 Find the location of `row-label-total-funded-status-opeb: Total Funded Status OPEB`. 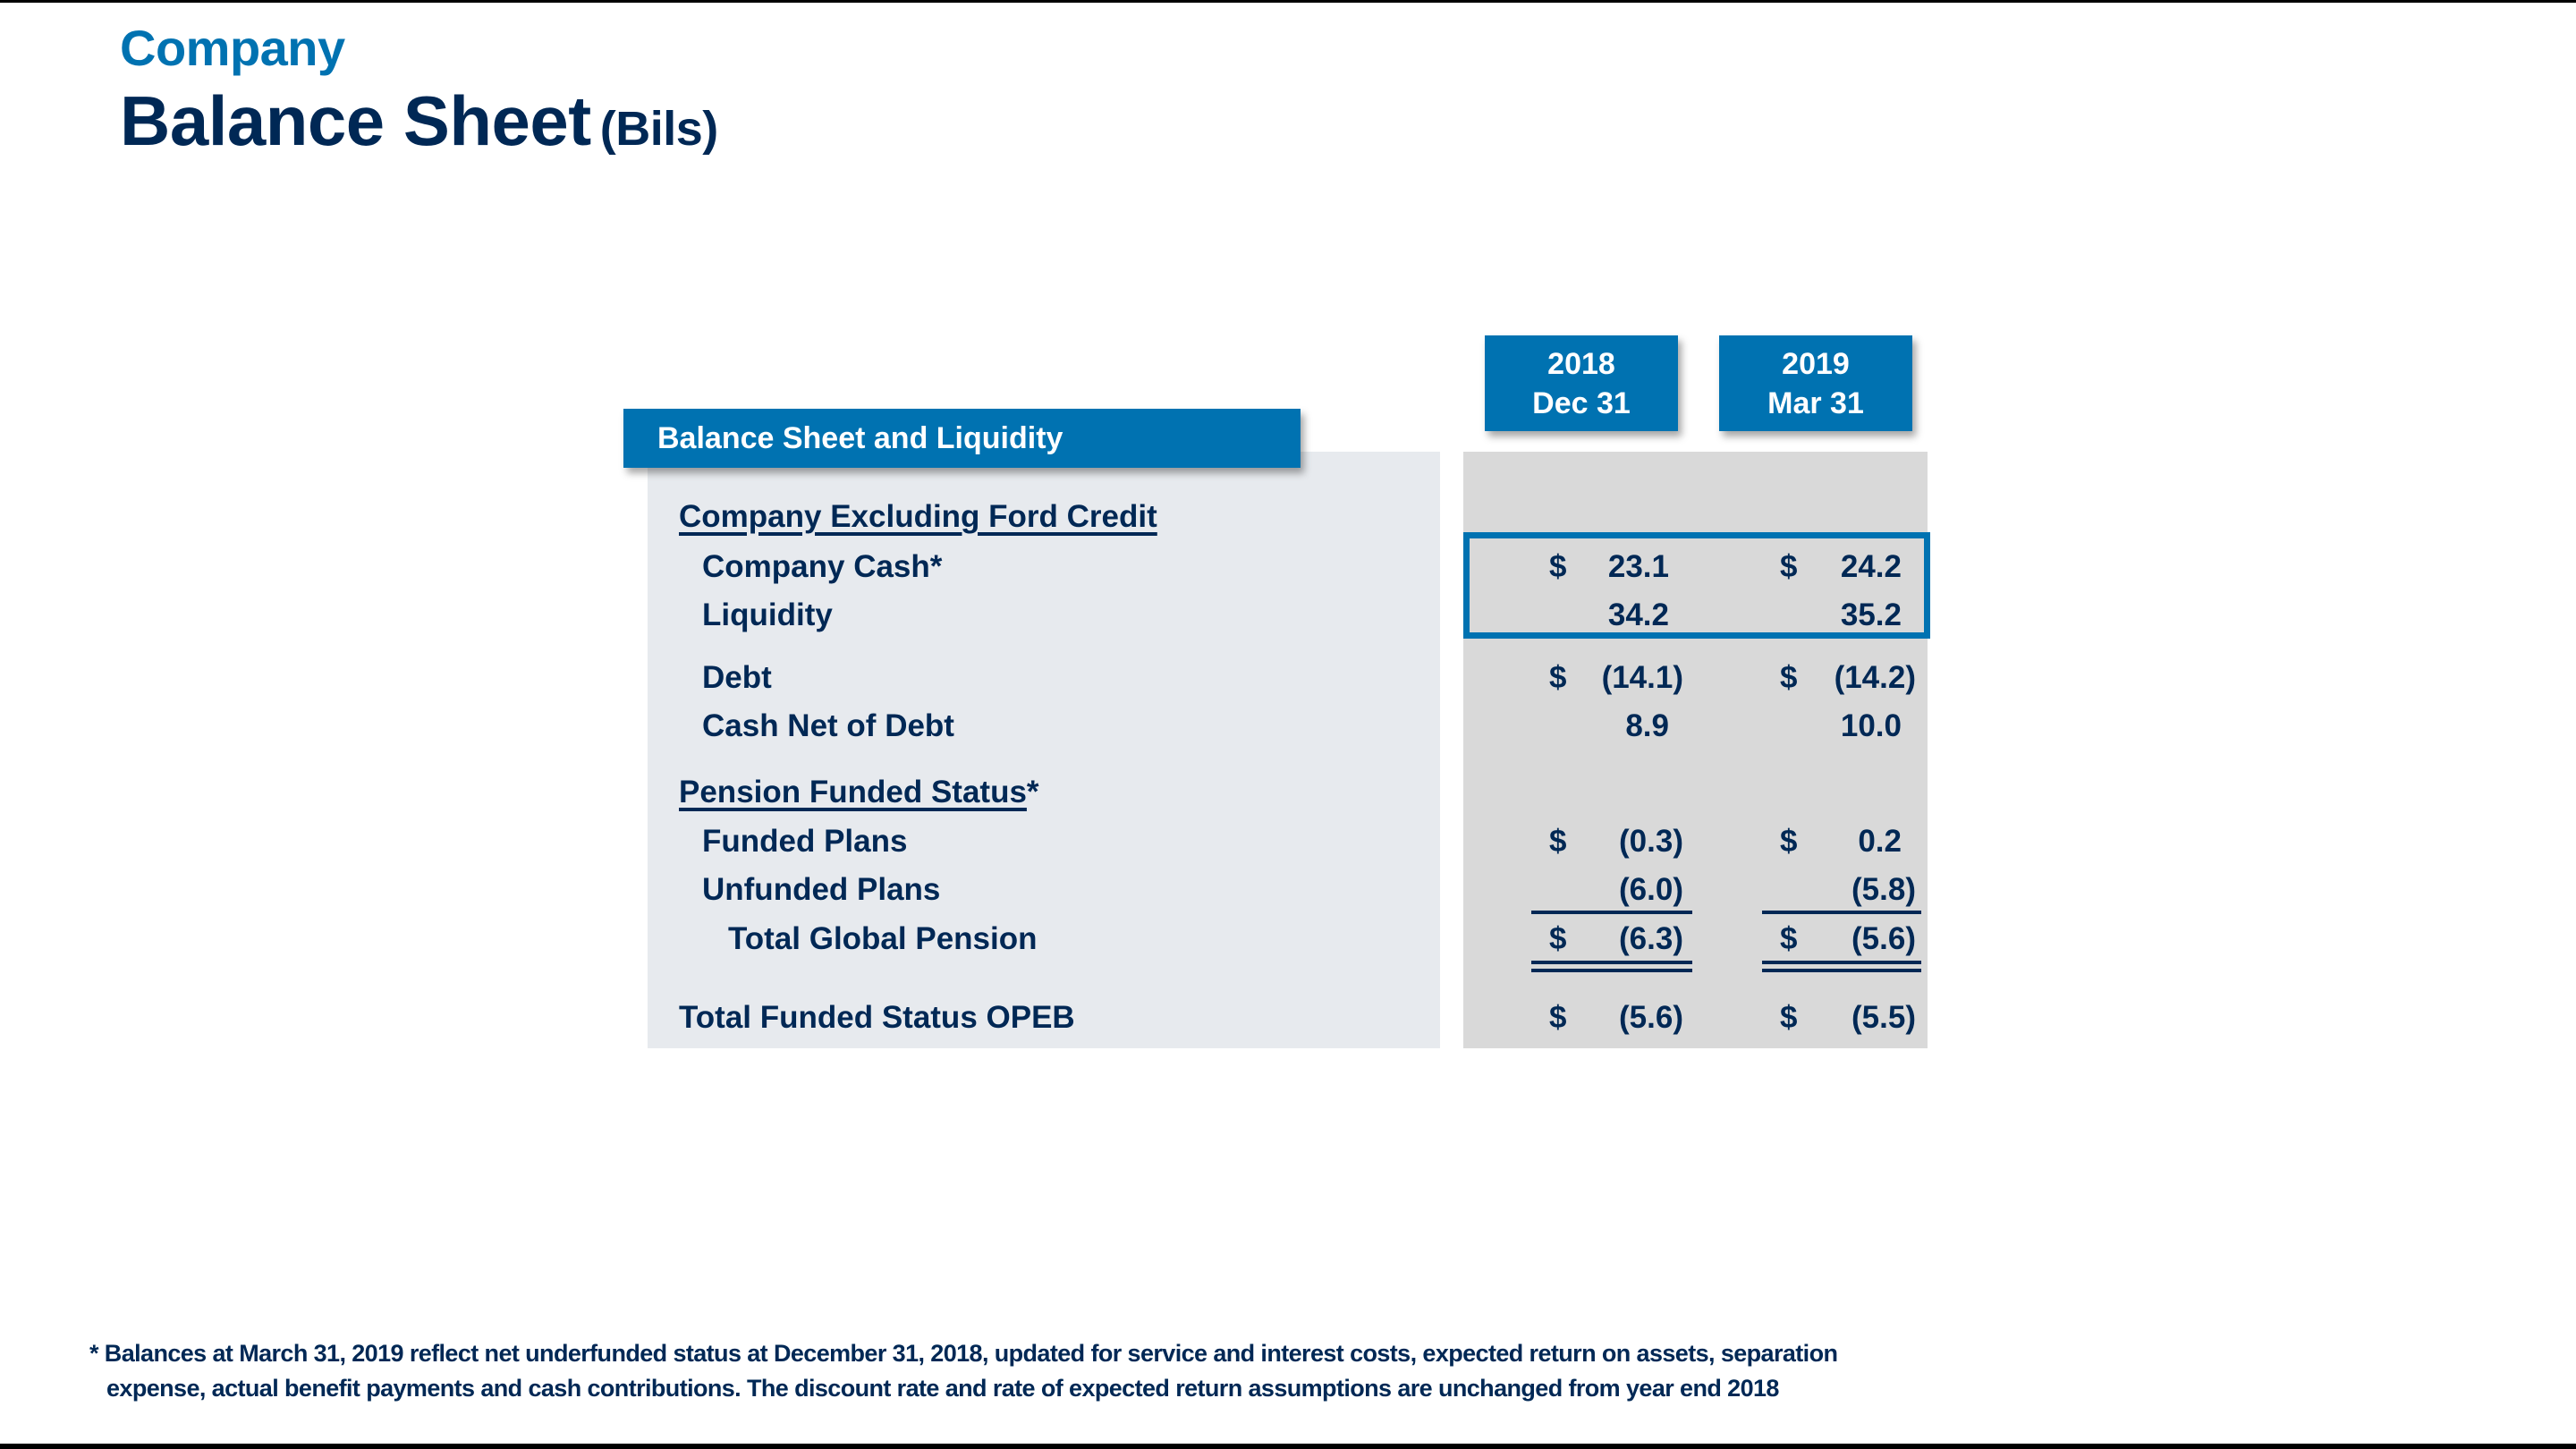

row-label-total-funded-status-opeb: Total Funded Status OPEB is located at coordinates (877, 1017).